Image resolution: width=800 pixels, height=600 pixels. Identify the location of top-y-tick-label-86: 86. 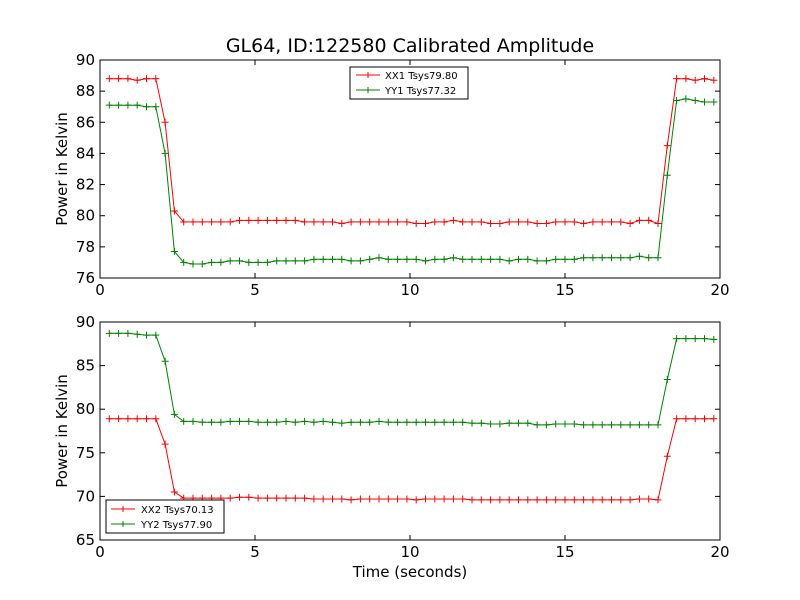
(85, 122).